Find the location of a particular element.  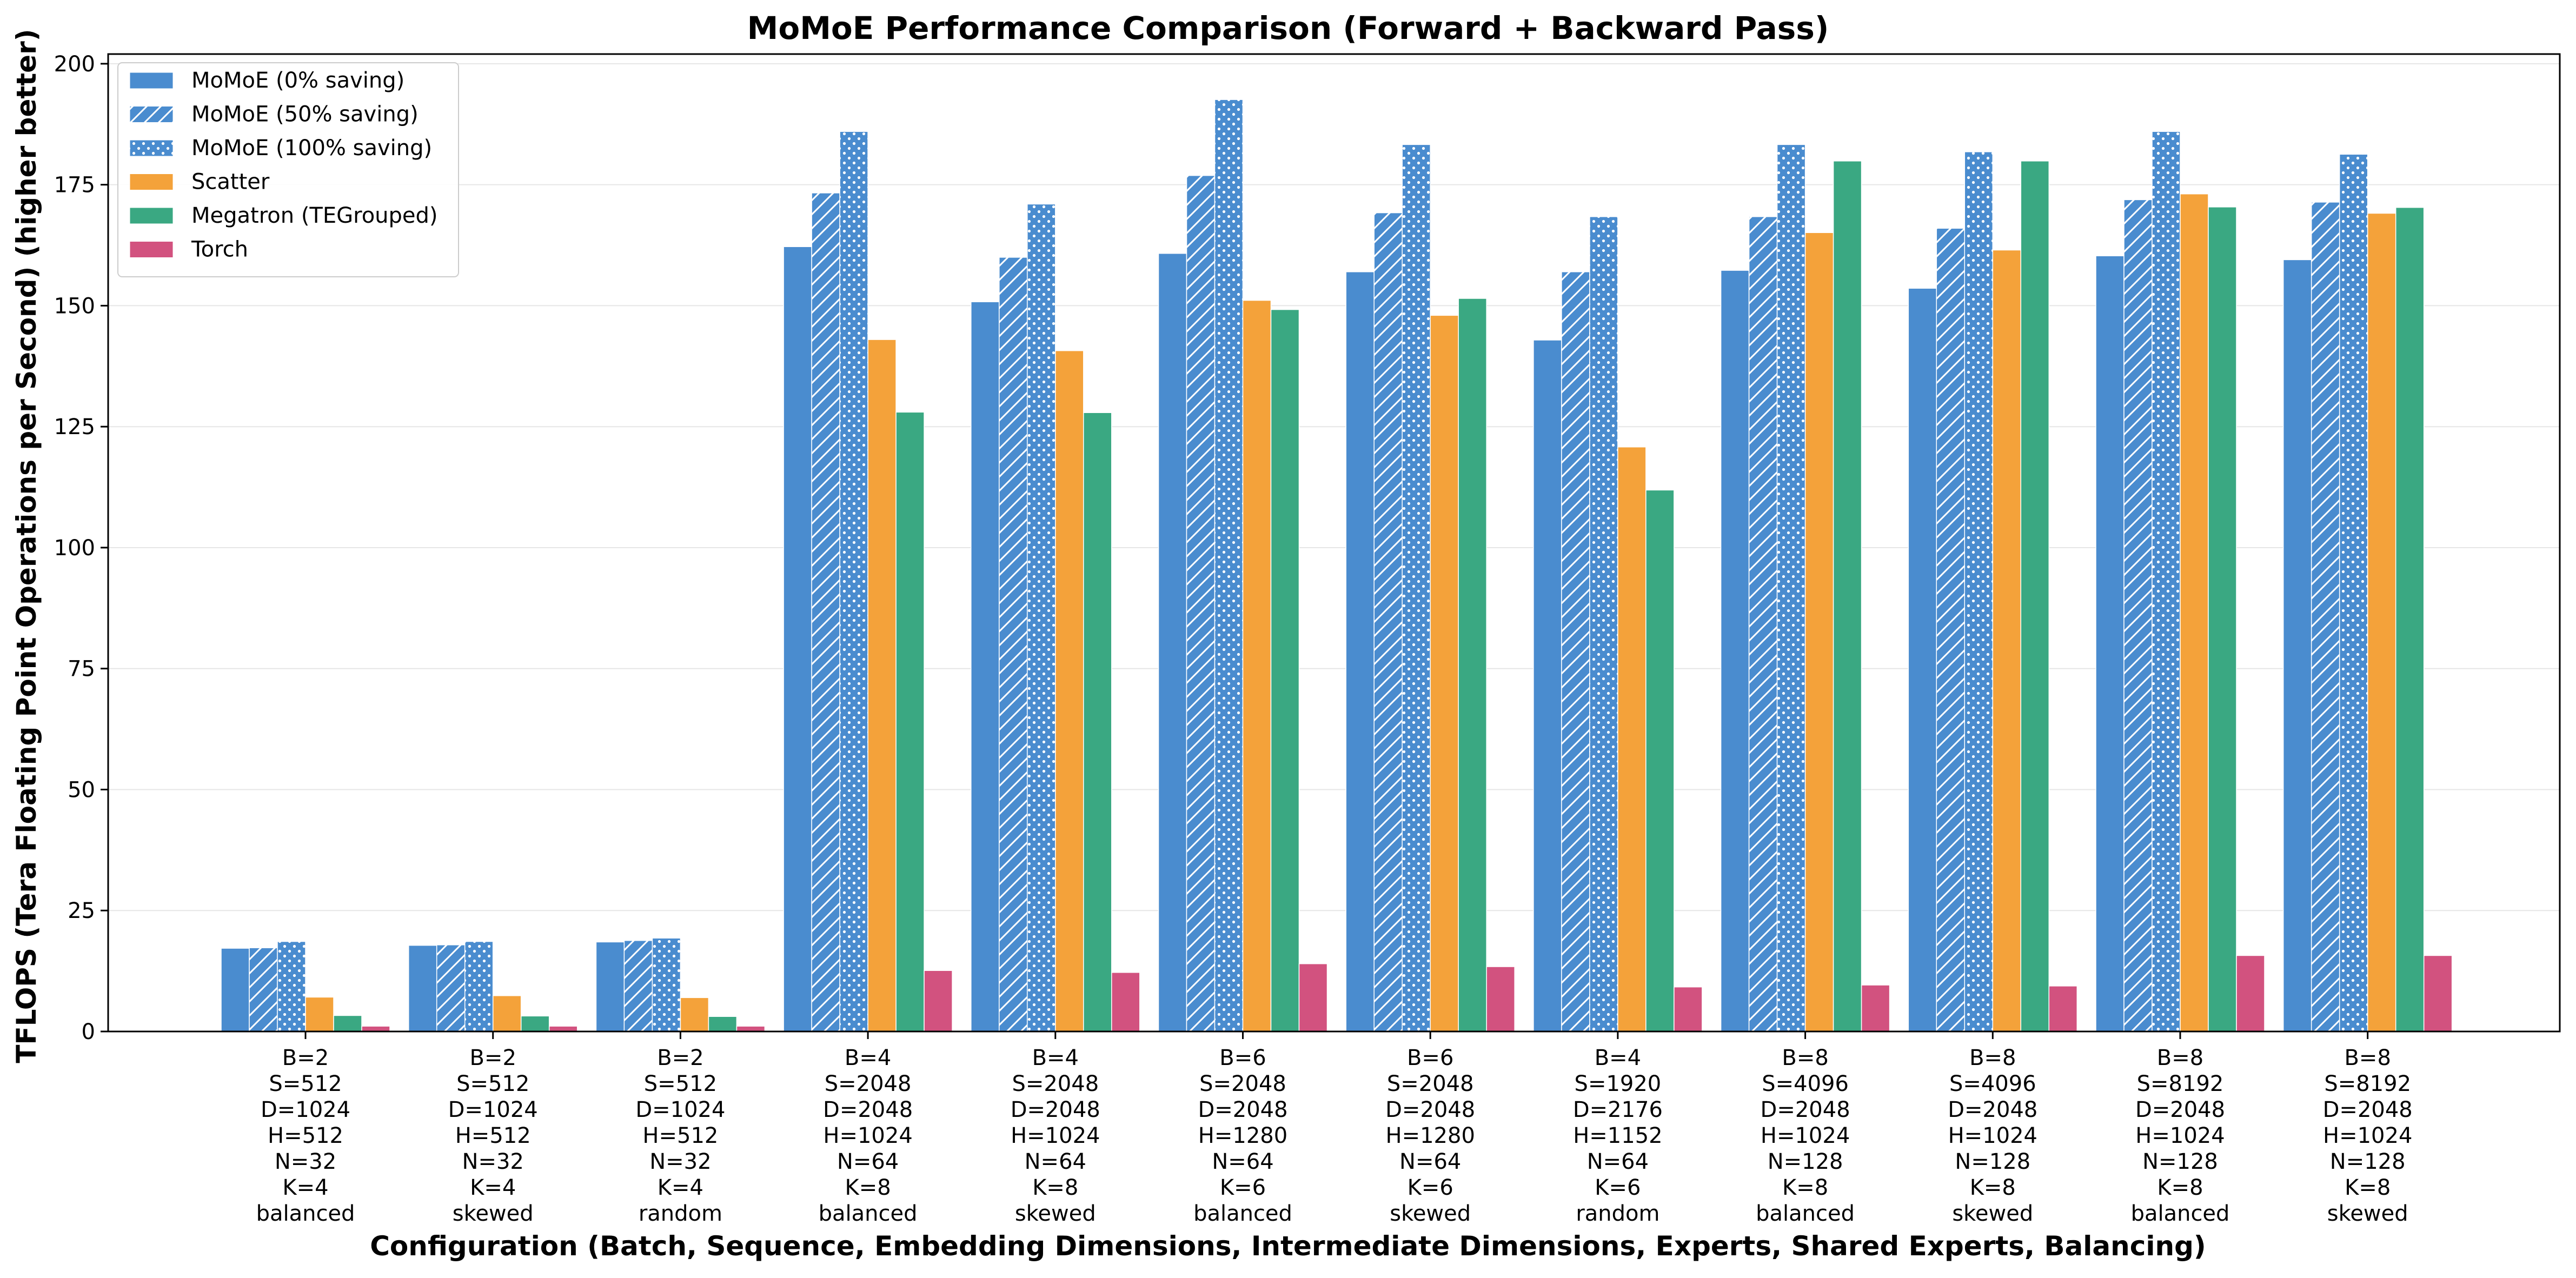

x-tick-label: B=8 S=8192 D=2048 H=1024 N=128 K=8 skewed is located at coordinates (2368, 1136).